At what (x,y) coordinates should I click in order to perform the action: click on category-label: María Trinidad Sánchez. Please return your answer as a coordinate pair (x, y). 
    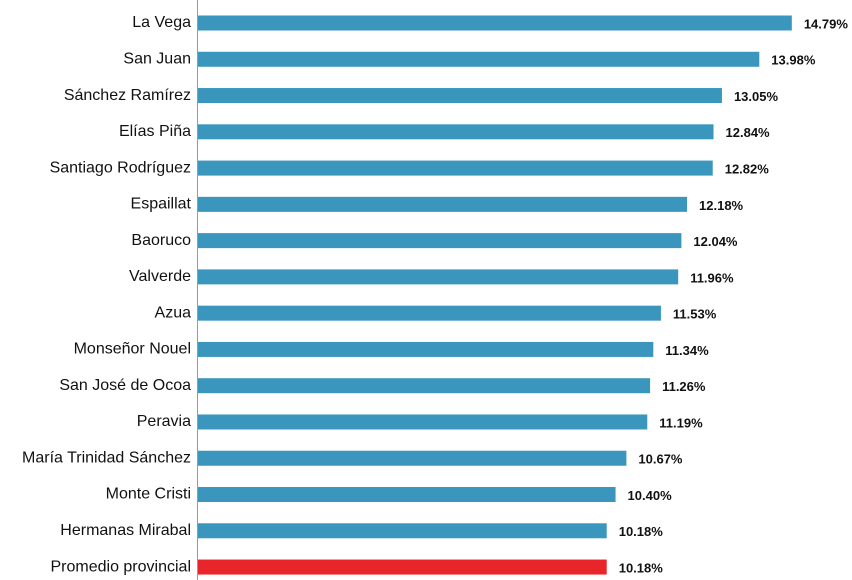
    Looking at the image, I should click on (106, 457).